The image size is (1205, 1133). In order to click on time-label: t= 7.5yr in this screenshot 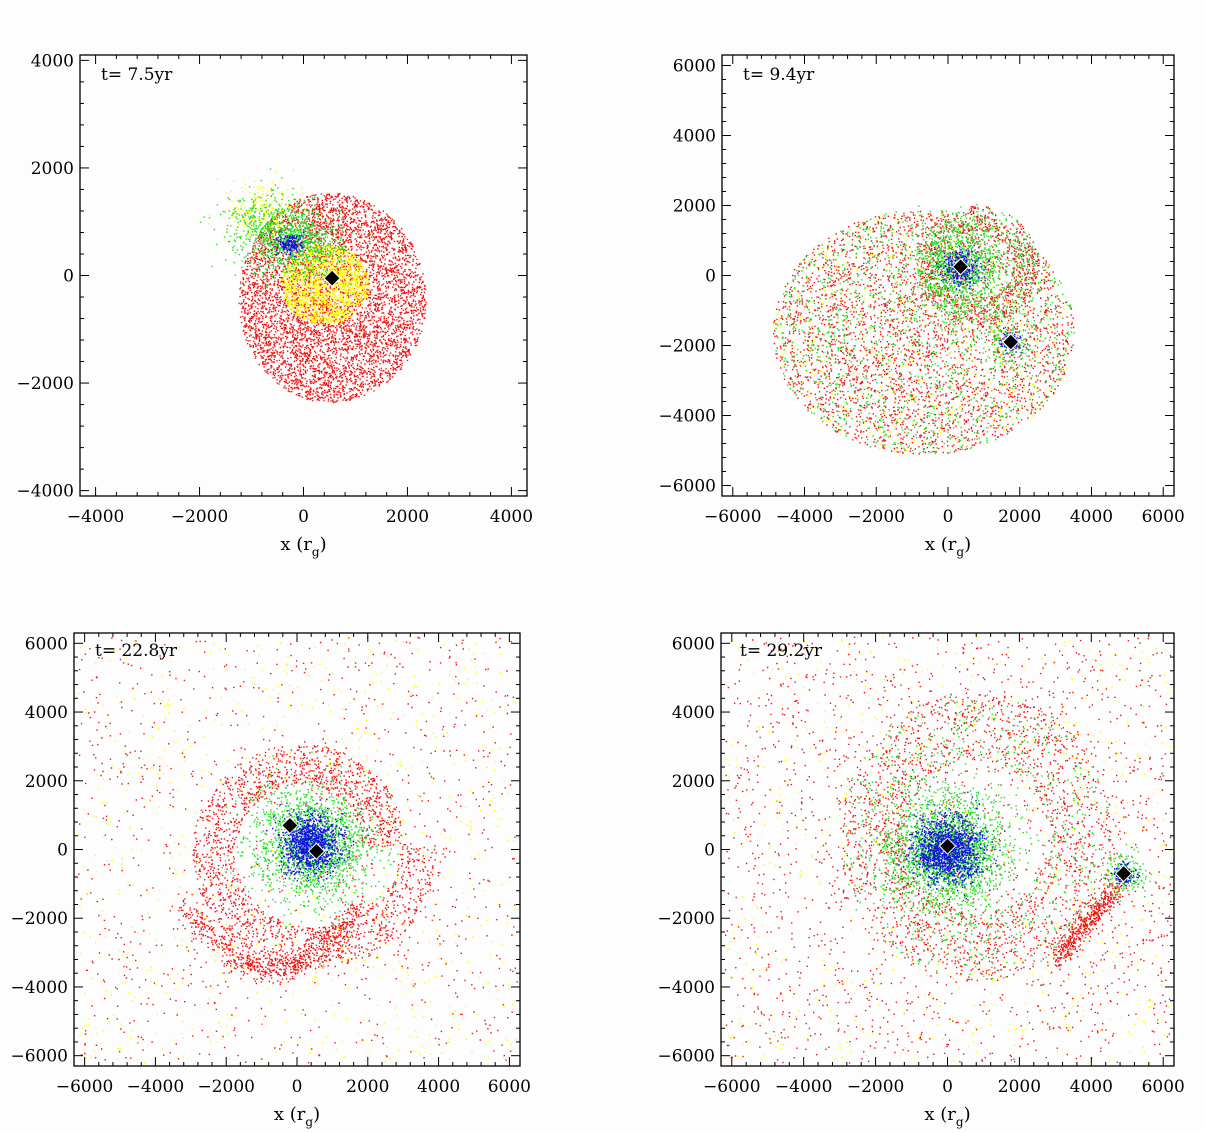, I will do `click(137, 75)`.